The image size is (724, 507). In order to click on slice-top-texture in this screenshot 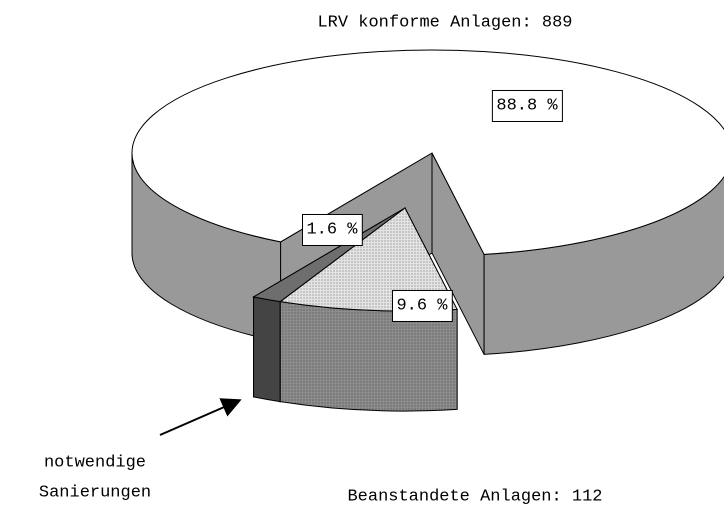, I will do `click(369, 260)`.